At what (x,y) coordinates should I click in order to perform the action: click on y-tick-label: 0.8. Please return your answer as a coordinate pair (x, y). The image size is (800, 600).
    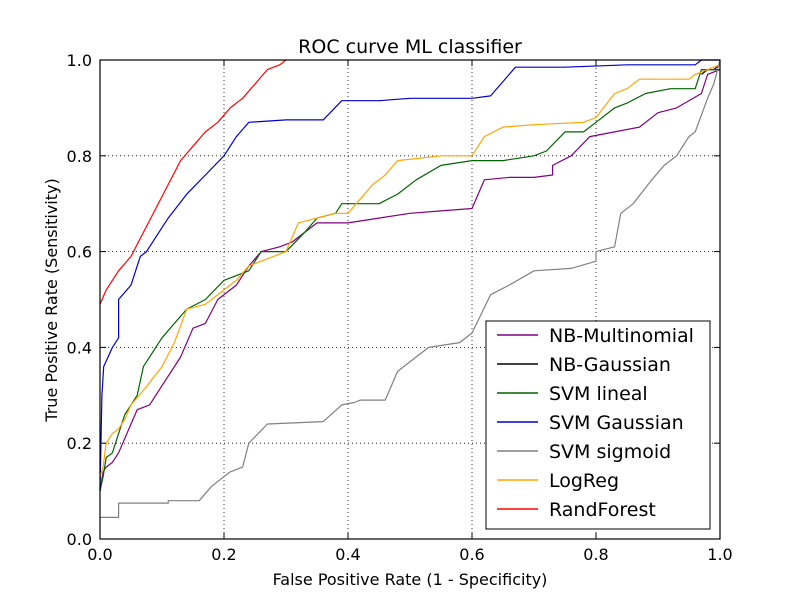
    Looking at the image, I should click on (79, 156).